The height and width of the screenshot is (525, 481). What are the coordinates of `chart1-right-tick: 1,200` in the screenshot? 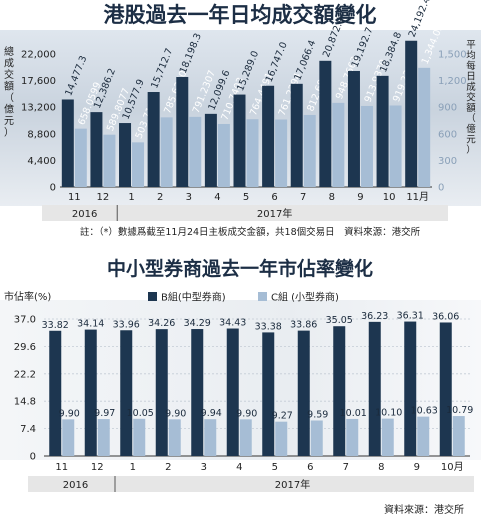 It's located at (452, 81).